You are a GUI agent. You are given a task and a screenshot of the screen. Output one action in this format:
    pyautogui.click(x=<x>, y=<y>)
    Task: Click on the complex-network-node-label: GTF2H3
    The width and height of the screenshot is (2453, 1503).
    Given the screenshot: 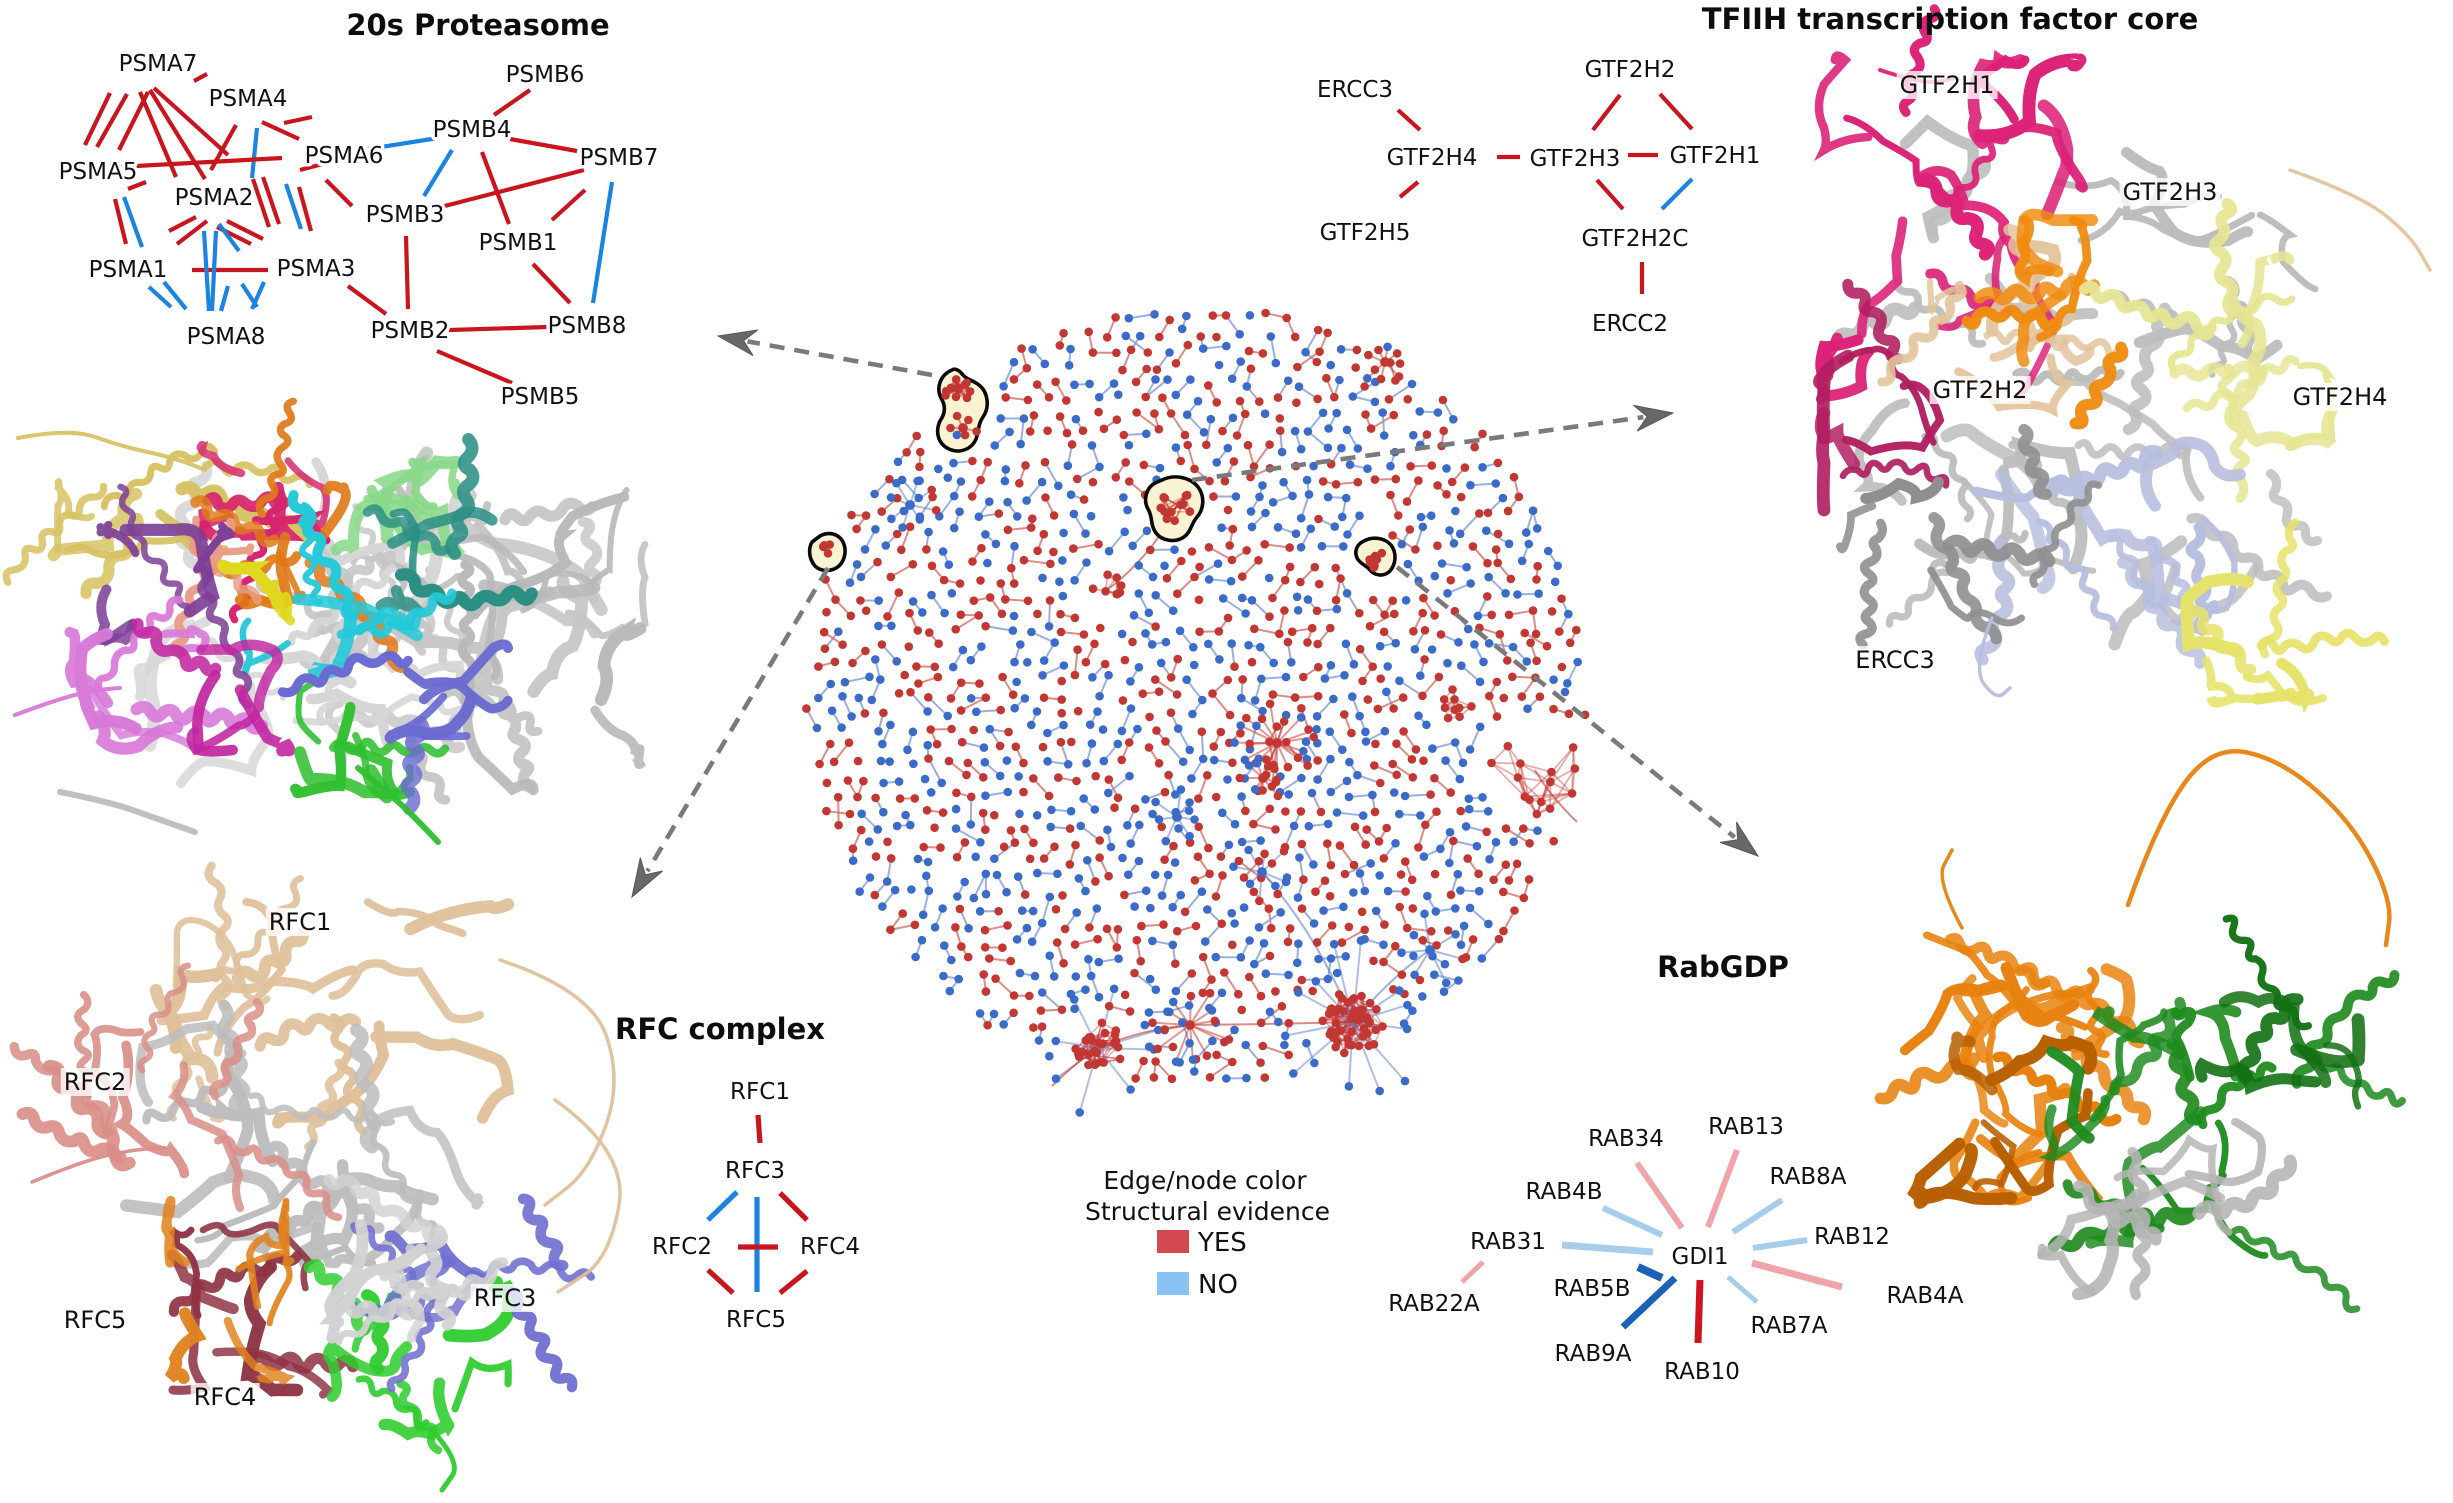 What is the action you would take?
    pyautogui.click(x=1575, y=159)
    